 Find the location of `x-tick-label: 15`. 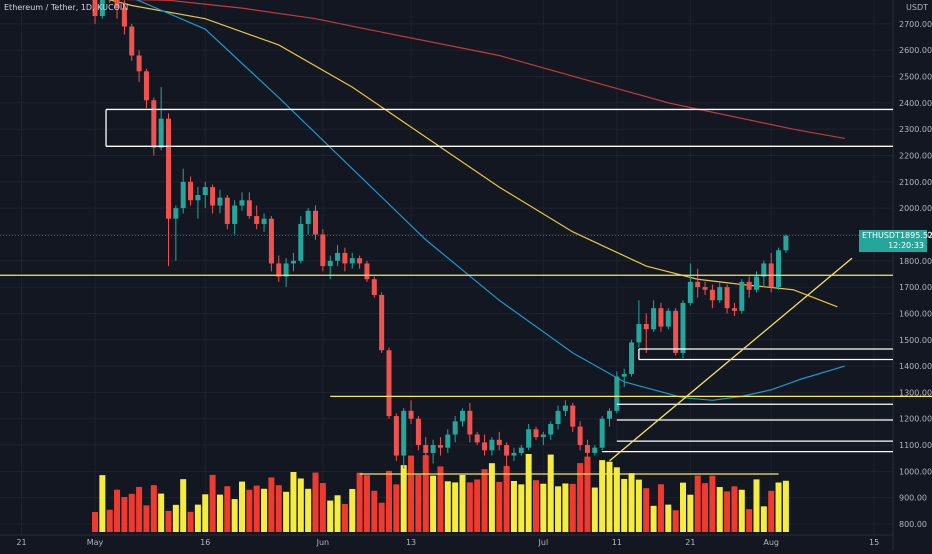

x-tick-label: 15 is located at coordinates (874, 542).